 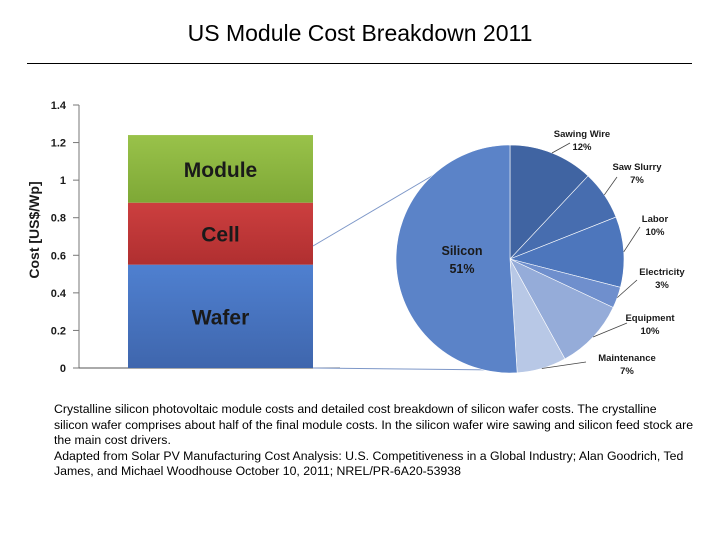 What do you see at coordinates (582, 134) in the screenshot?
I see `pie-label-sawing-wire: Sawing Wire` at bounding box center [582, 134].